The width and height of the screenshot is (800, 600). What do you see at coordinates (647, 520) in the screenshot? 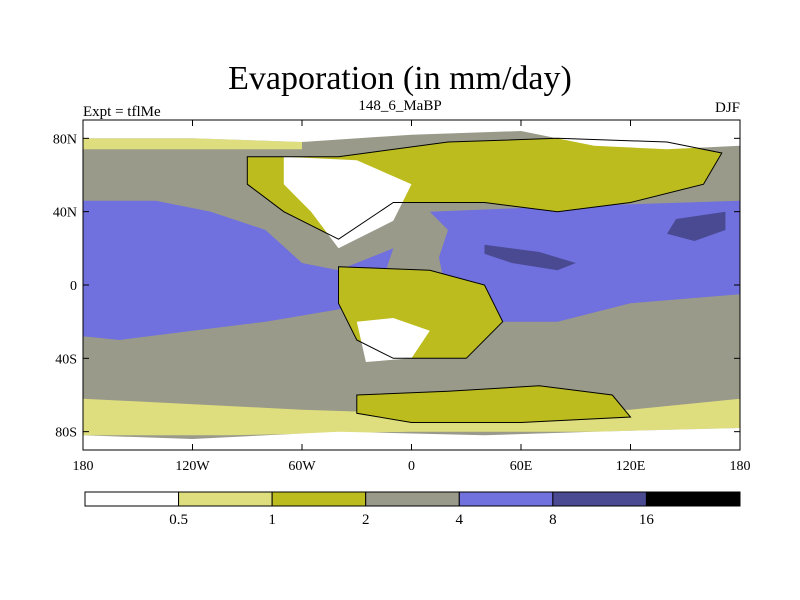
I see `colorbar-label: 16` at bounding box center [647, 520].